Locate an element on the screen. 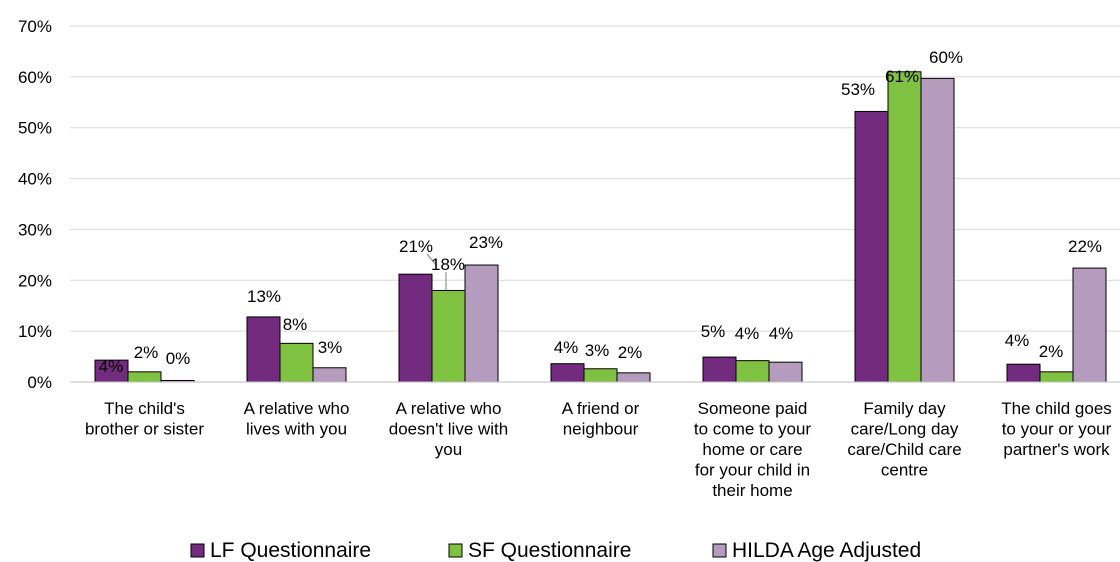 Image resolution: width=1120 pixels, height=562 pixels. y-tick-label: 60% is located at coordinates (35, 77).